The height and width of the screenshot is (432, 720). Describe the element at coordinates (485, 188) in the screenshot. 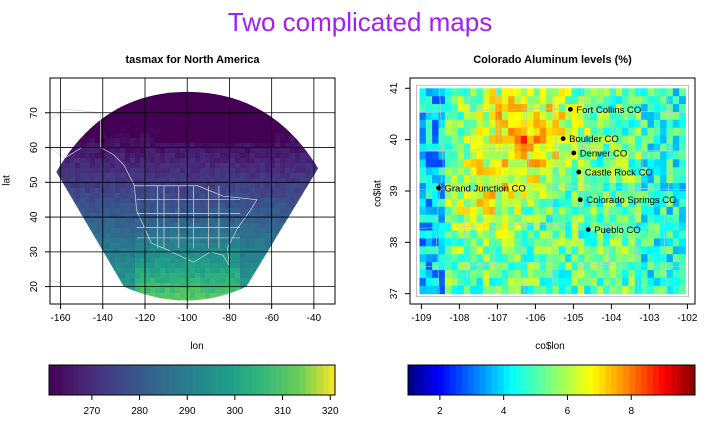

I see `city-label: Grand Junction CO` at that location.